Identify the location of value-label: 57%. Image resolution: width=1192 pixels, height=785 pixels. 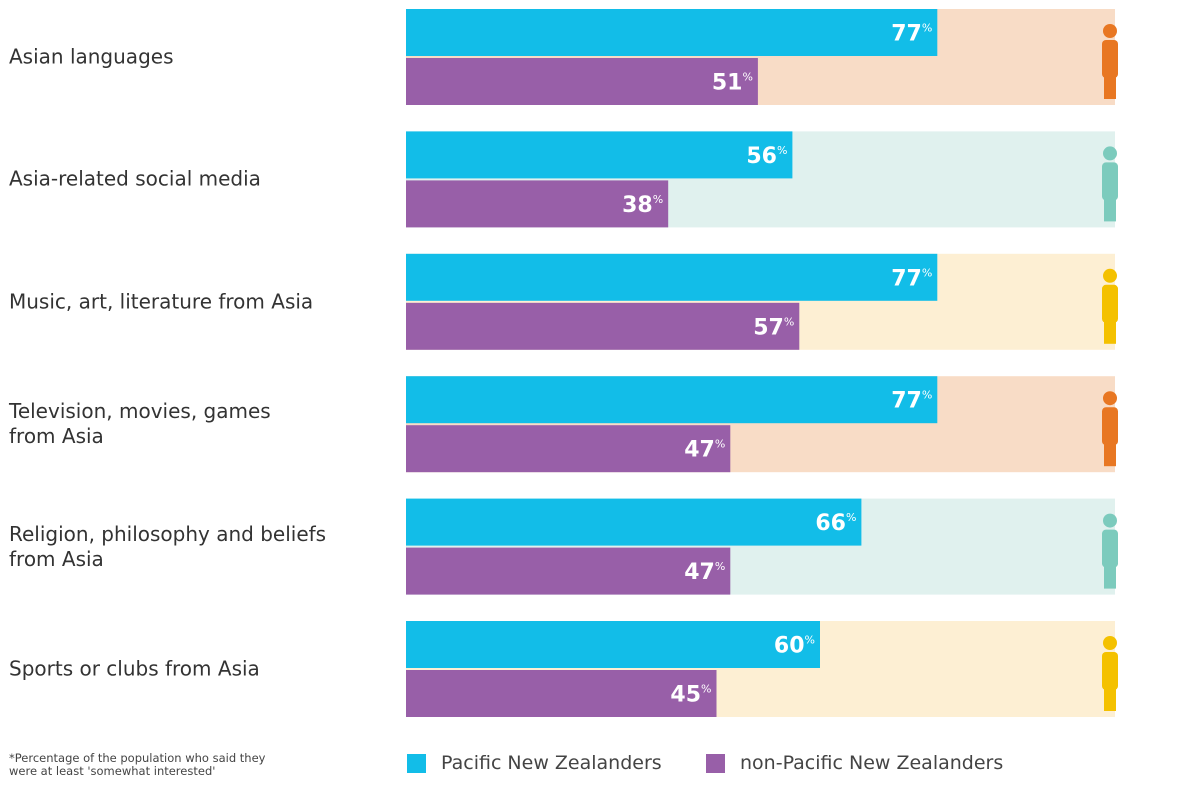
(773, 327).